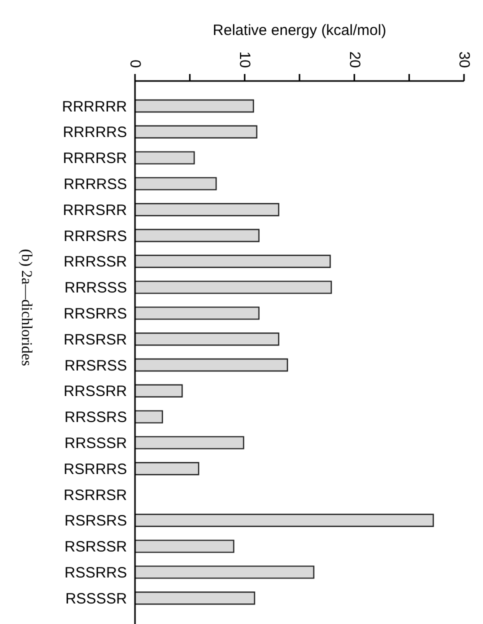 This screenshot has width=483, height=624. Describe the element at coordinates (135, 64) in the screenshot. I see `x-tick-label: 0` at that location.